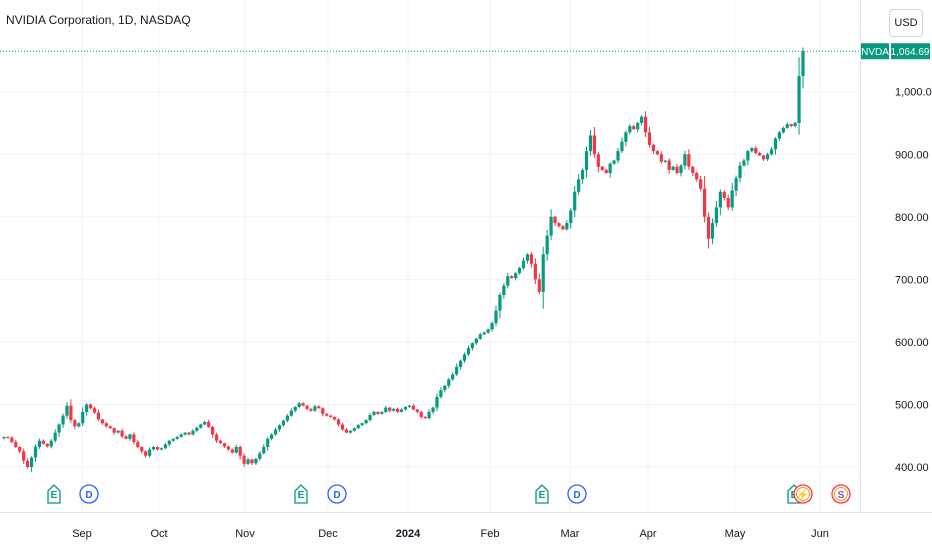 This screenshot has width=932, height=550. What do you see at coordinates (245, 534) in the screenshot?
I see `date-tick-label: Nov` at bounding box center [245, 534].